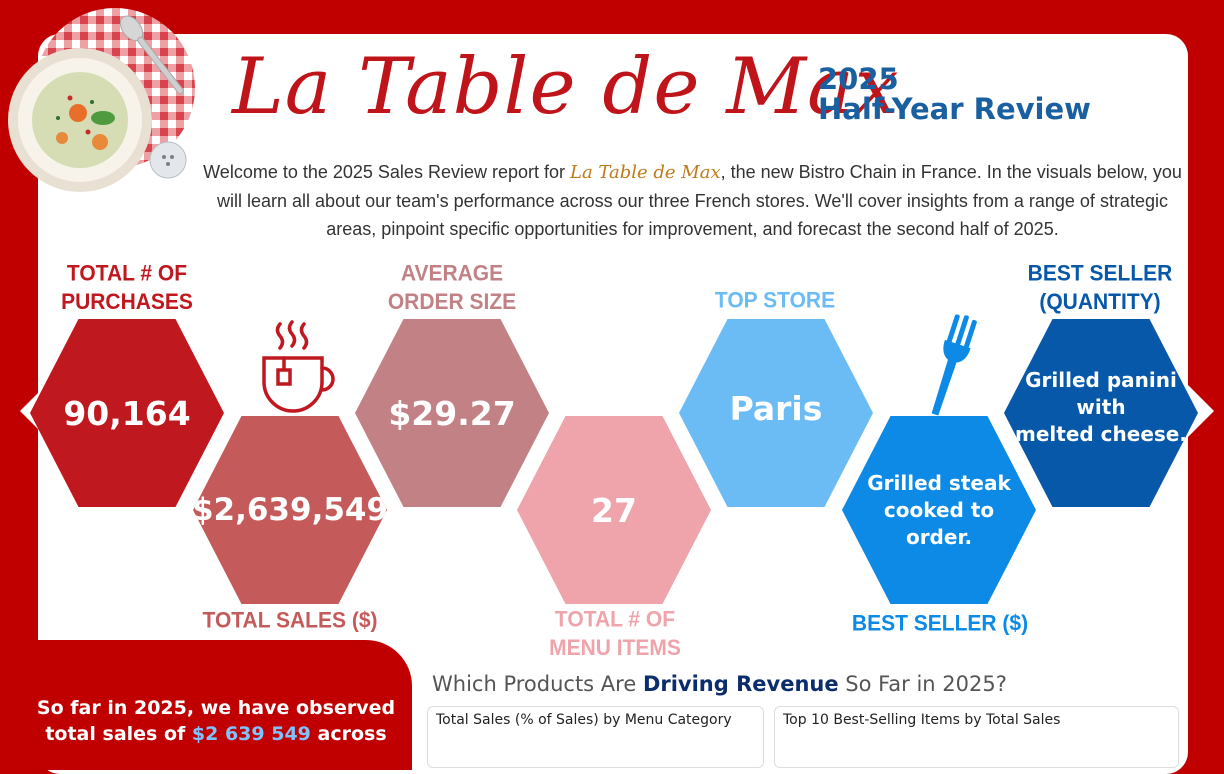  Describe the element at coordinates (302, 368) in the screenshot. I see `tea-cup-icon` at that location.